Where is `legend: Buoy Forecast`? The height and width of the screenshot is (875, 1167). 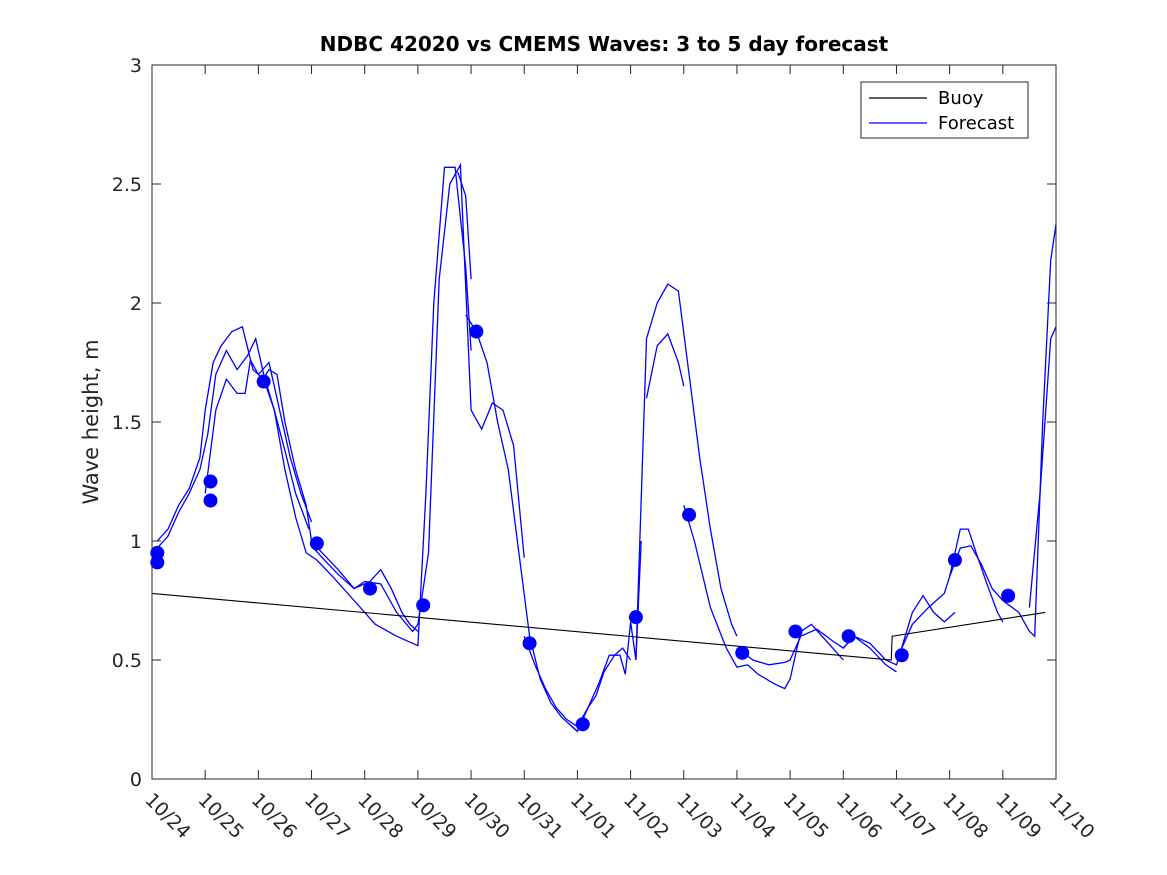
legend: Buoy Forecast is located at coordinates (944, 110).